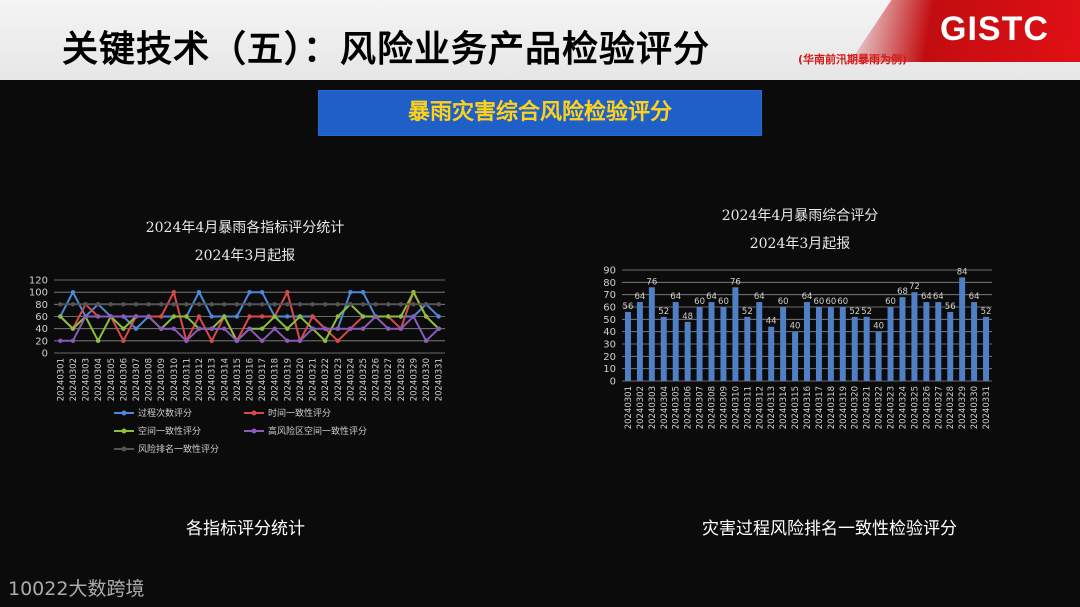 Image resolution: width=1080 pixels, height=607 pixels. What do you see at coordinates (629, 407) in the screenshot?
I see `x-tick-label: 20240301` at bounding box center [629, 407].